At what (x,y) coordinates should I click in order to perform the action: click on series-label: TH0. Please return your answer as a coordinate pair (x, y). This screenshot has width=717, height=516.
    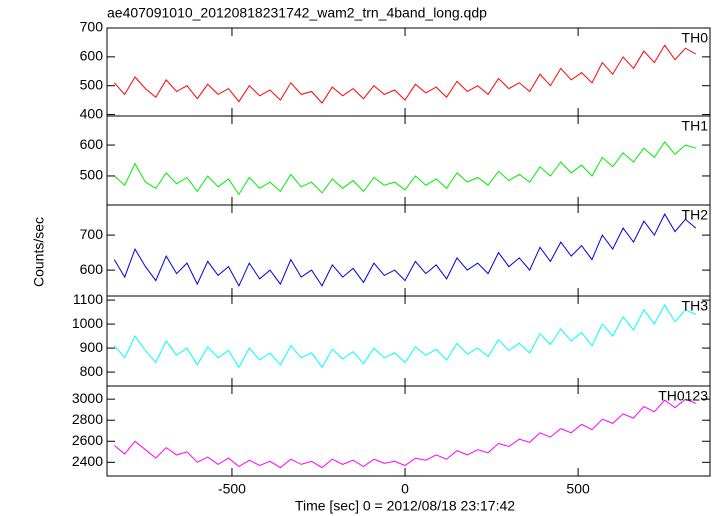
    Looking at the image, I should click on (695, 38).